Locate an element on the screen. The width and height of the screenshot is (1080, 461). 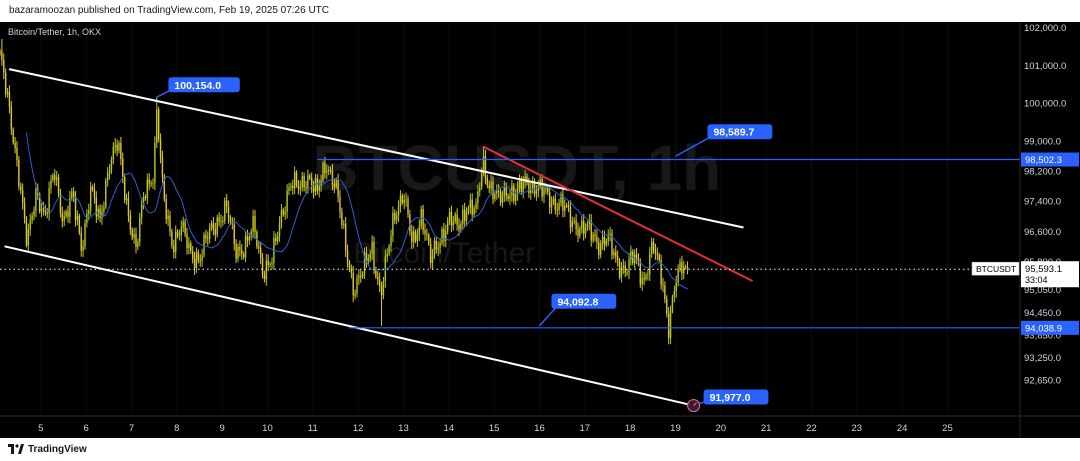
callout-text: 100,154.0 is located at coordinates (197, 86).